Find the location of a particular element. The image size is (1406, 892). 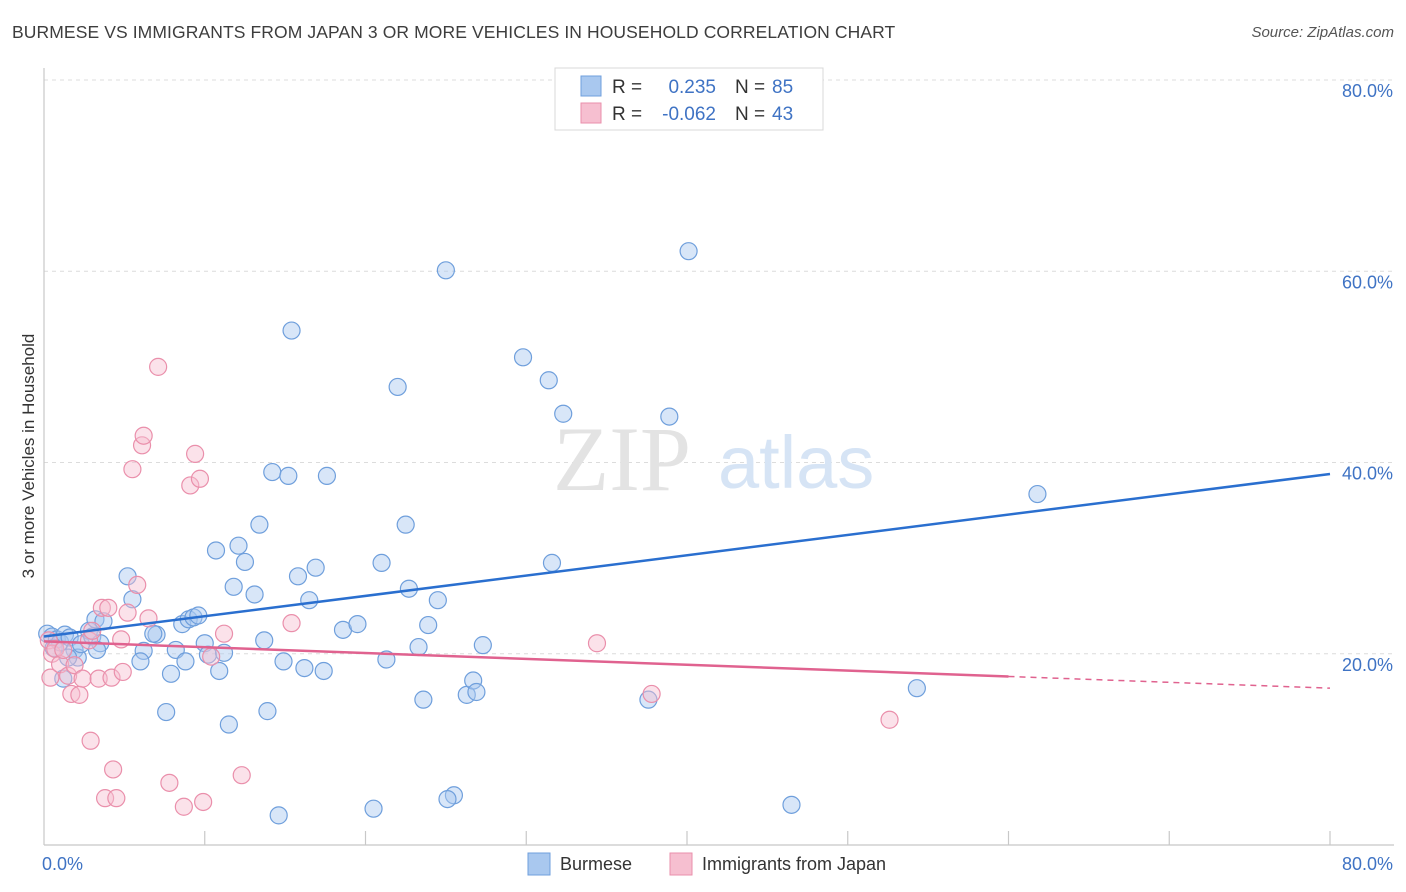

watermark-atlas: atlas is located at coordinates (796, 462).